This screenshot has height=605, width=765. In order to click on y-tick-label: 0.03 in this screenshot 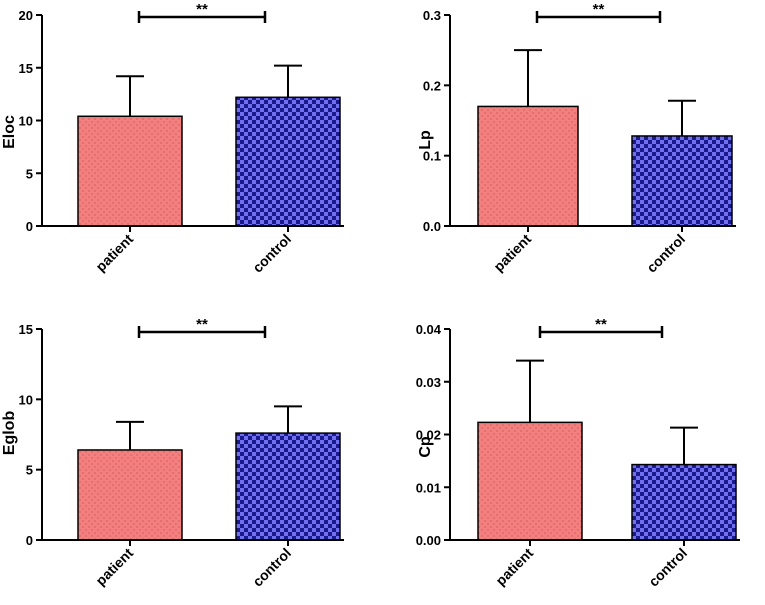, I will do `click(428, 382)`.